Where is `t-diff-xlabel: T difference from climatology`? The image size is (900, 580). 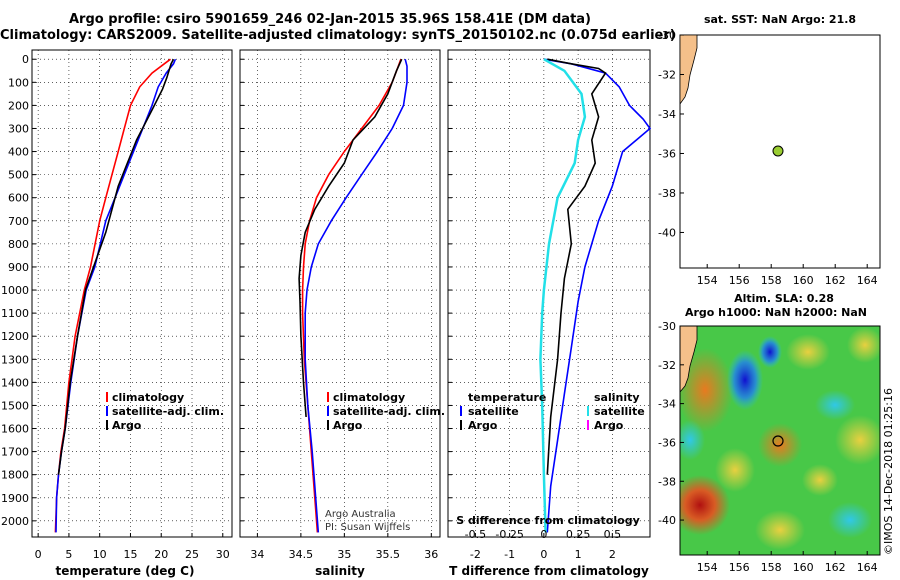
t-diff-xlabel: T difference from climatology is located at coordinates (549, 571).